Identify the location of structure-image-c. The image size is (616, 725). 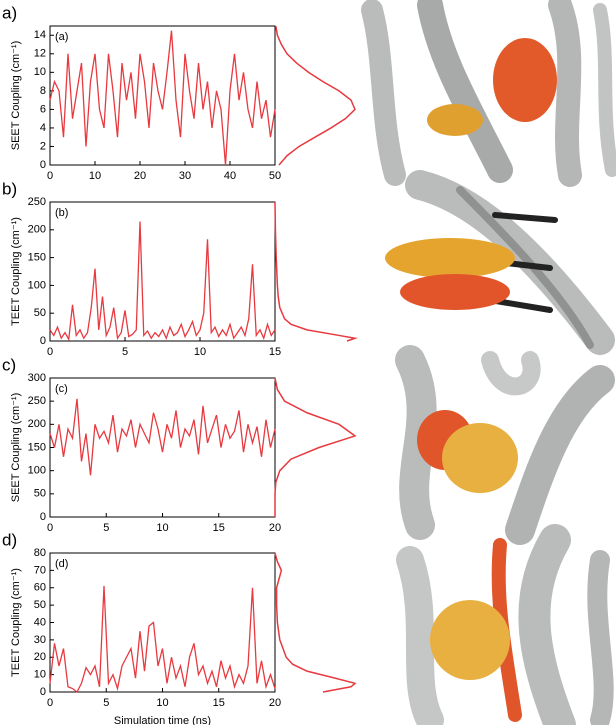
(505, 445).